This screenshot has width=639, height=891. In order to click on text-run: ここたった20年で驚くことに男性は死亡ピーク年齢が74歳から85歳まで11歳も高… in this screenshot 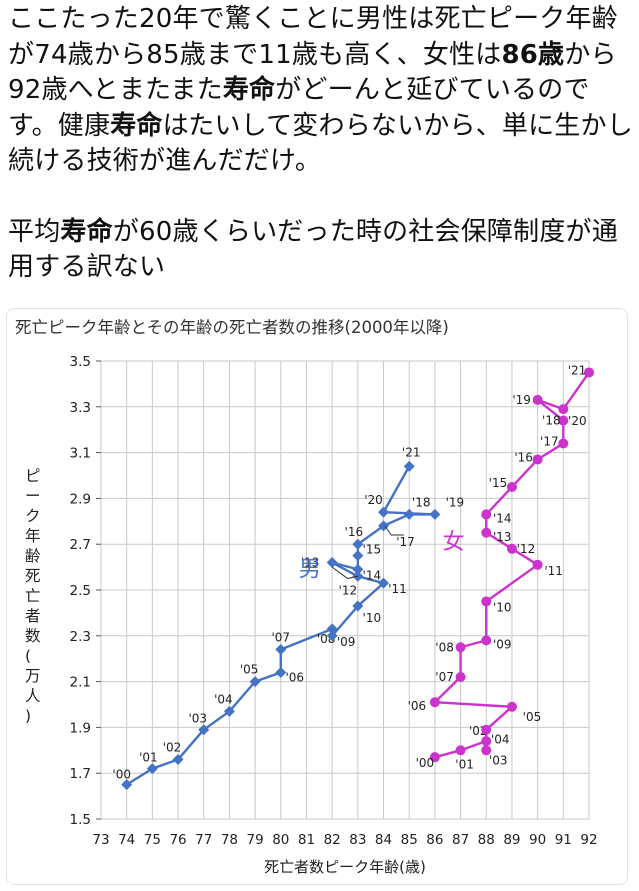, I will do `click(313, 37)`.